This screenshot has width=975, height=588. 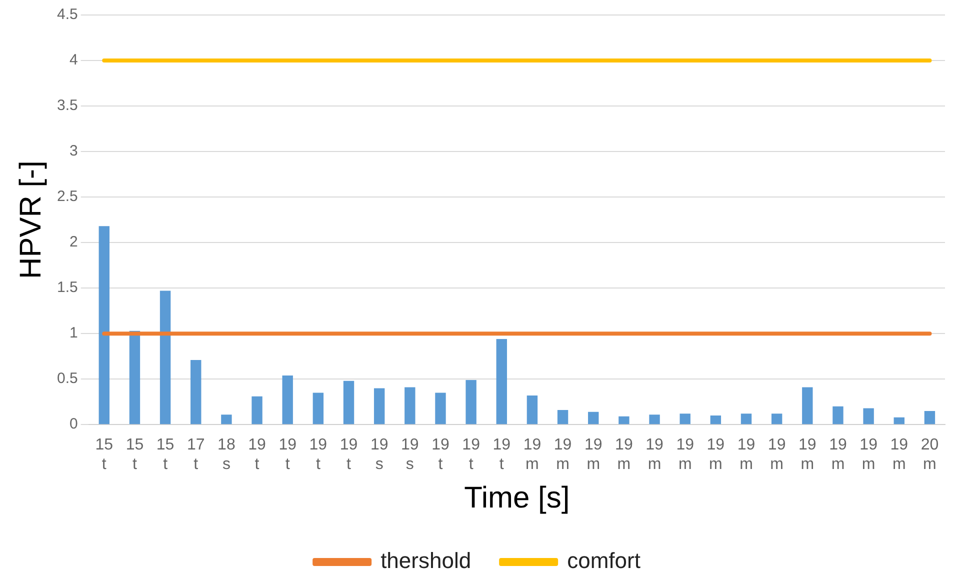 I want to click on x-axis-title: Time [s], so click(x=517, y=497).